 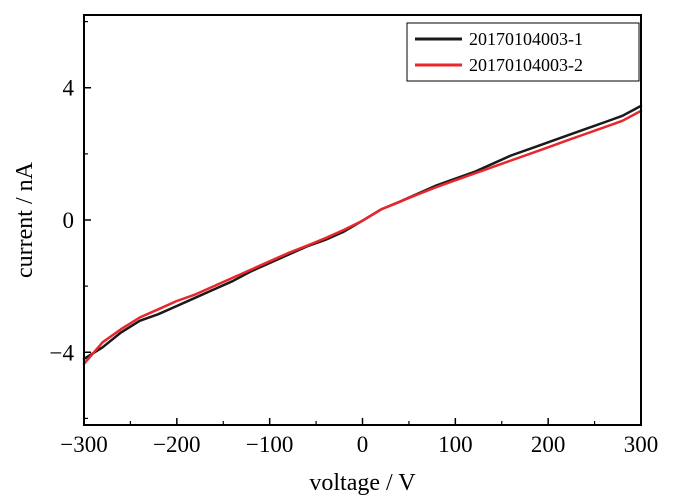 I want to click on legend-label-2: 20170104003-2, so click(x=526, y=65).